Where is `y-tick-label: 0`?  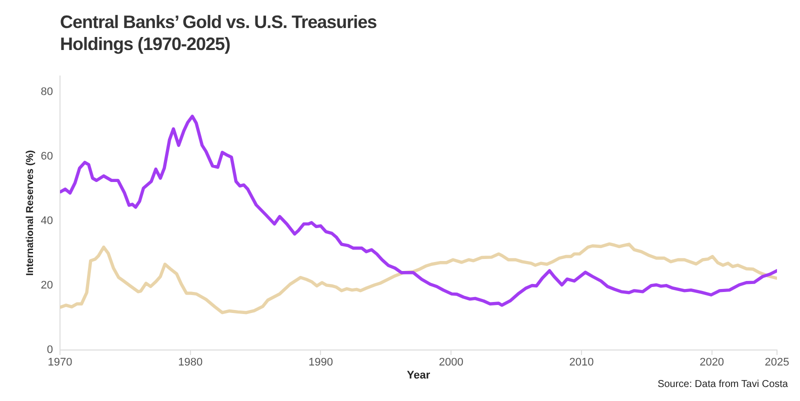
y-tick-label: 0 is located at coordinates (49, 350).